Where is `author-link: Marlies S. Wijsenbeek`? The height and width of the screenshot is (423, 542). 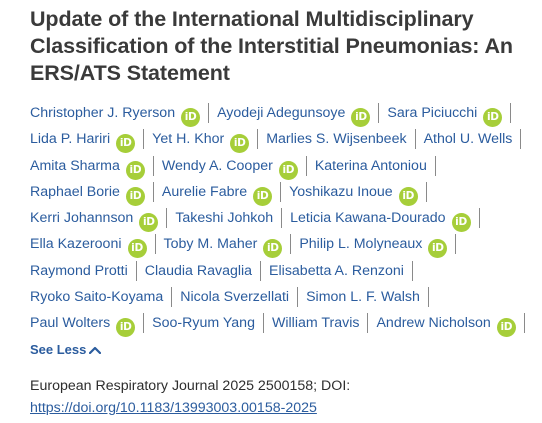
author-link: Marlies S. Wijsenbeek is located at coordinates (341, 139).